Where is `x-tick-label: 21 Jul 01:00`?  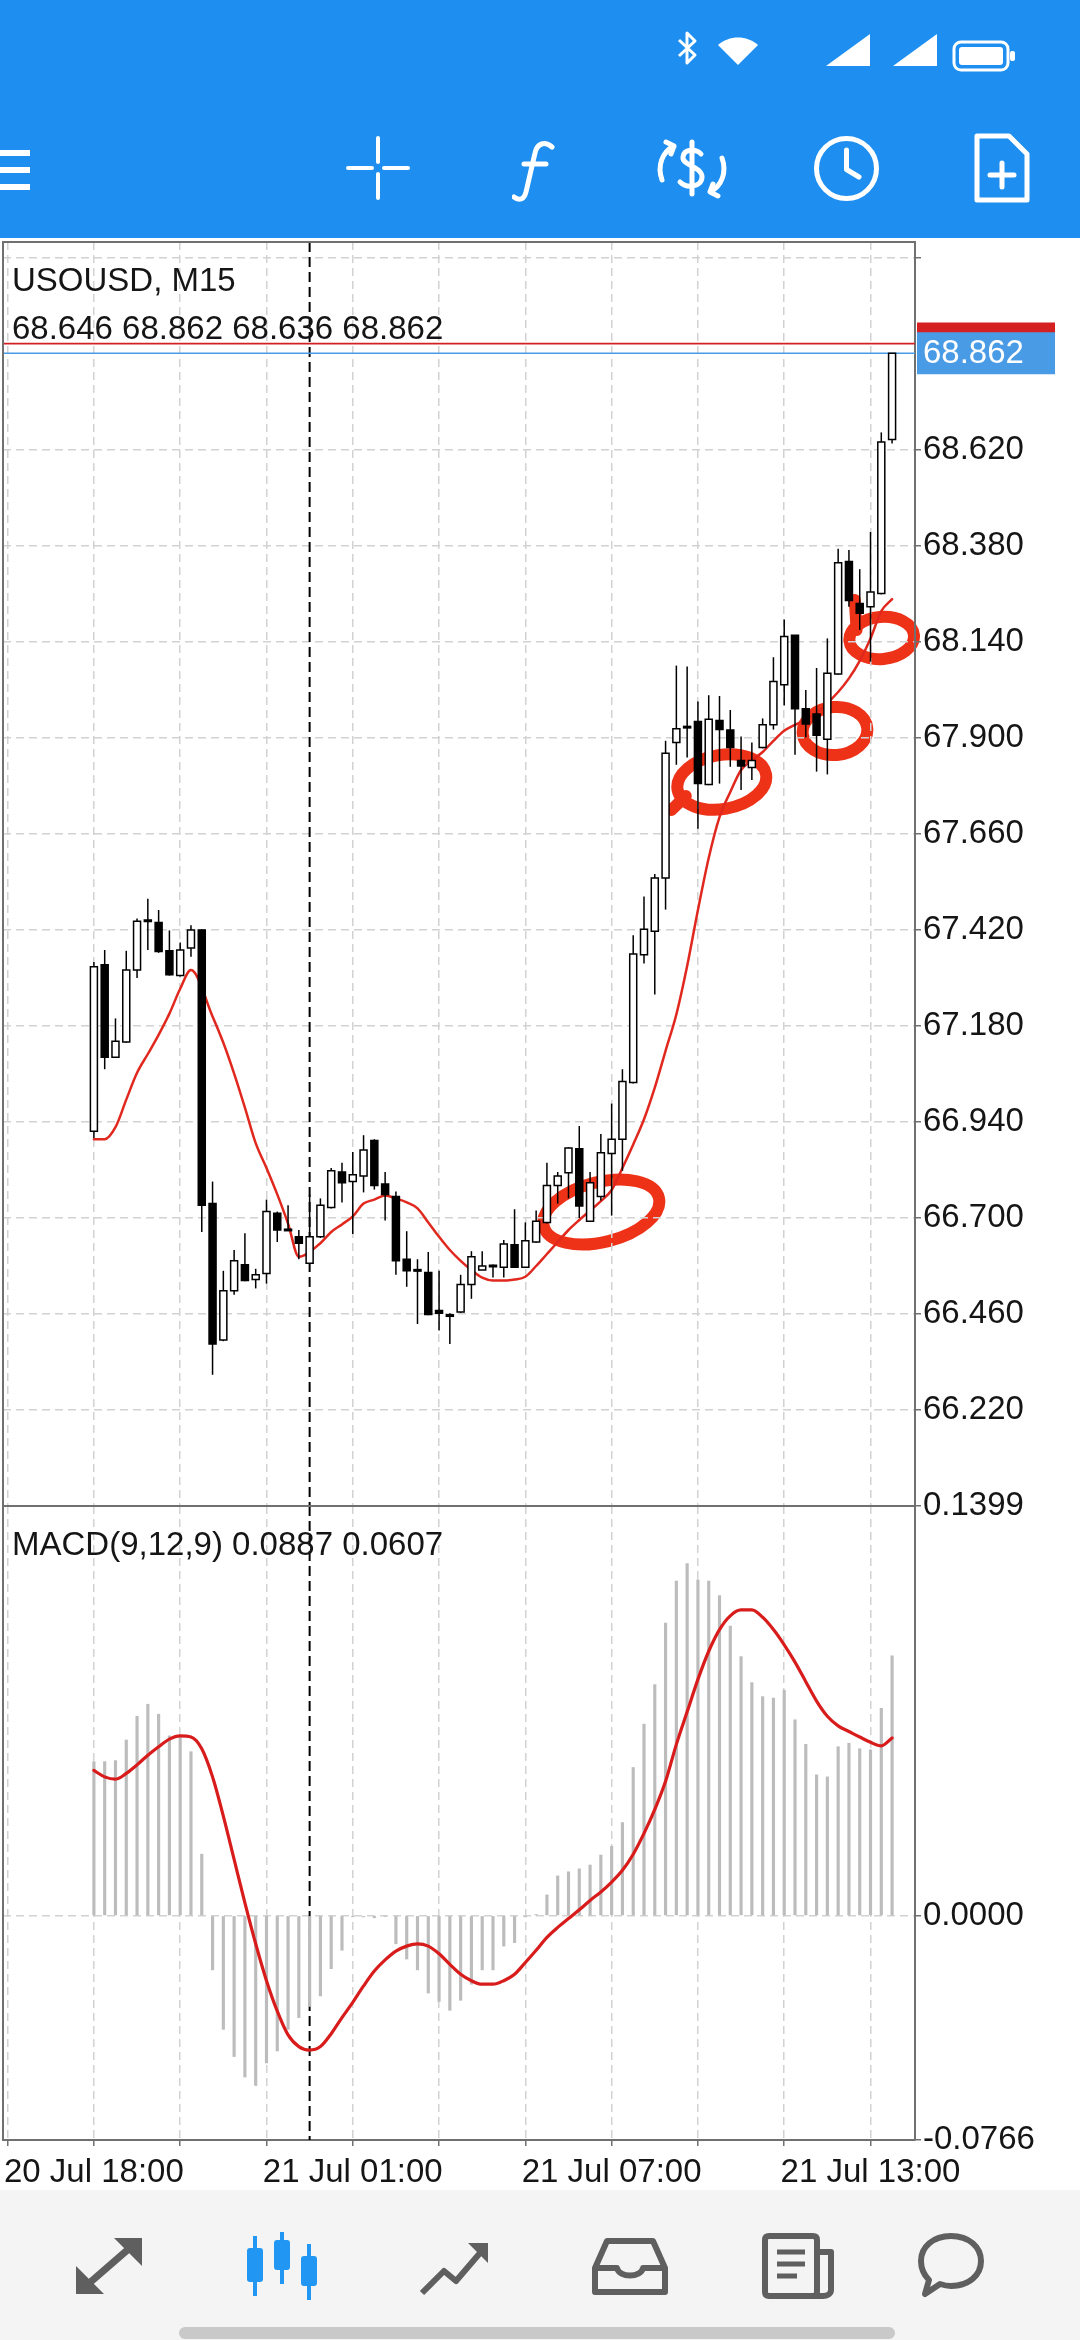 x-tick-label: 21 Jul 01:00 is located at coordinates (352, 2170).